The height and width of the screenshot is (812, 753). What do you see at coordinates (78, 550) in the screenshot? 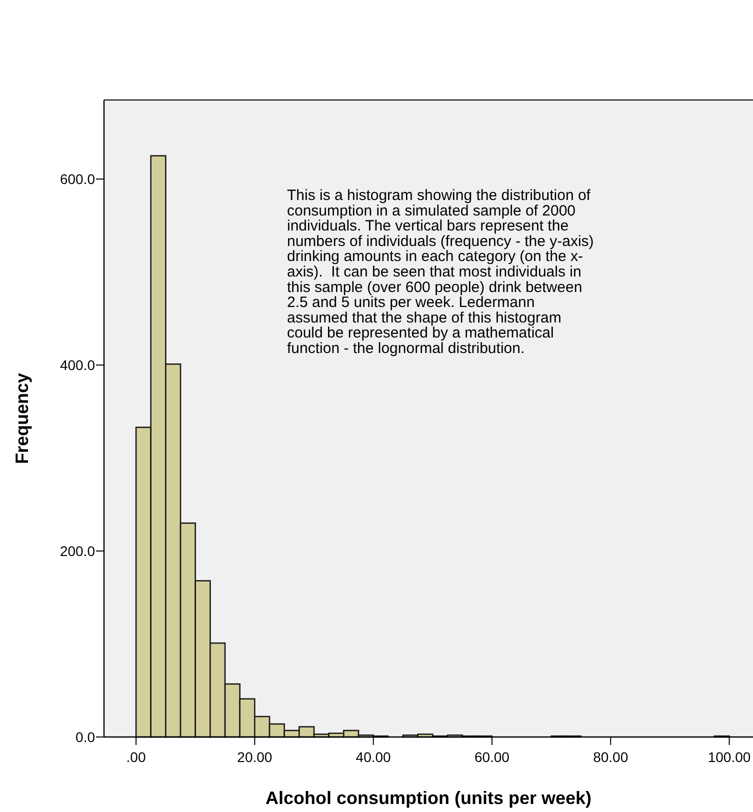
I see `y-tick-label: 200.0` at bounding box center [78, 550].